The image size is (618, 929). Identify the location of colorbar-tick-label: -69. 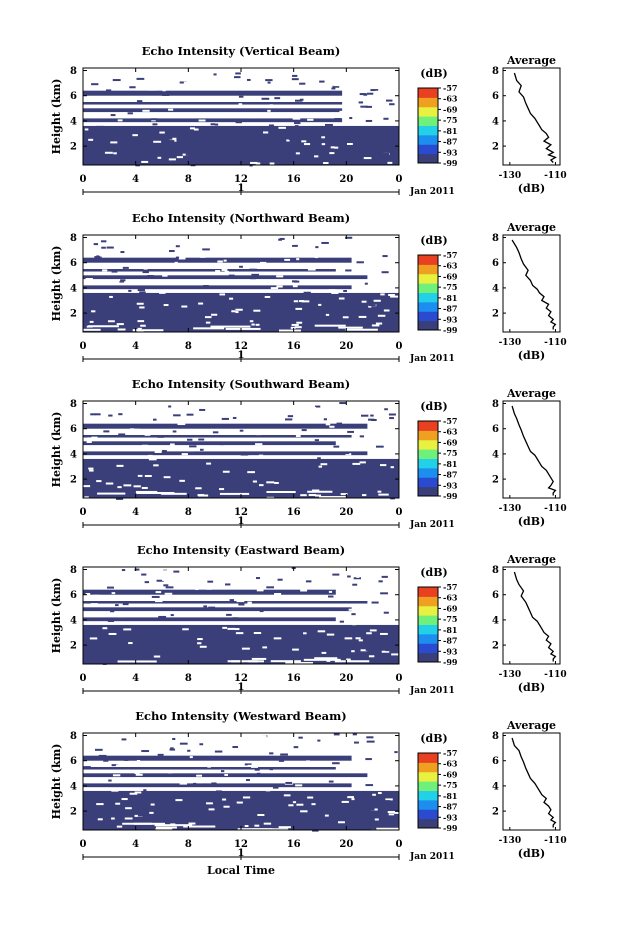
(450, 608).